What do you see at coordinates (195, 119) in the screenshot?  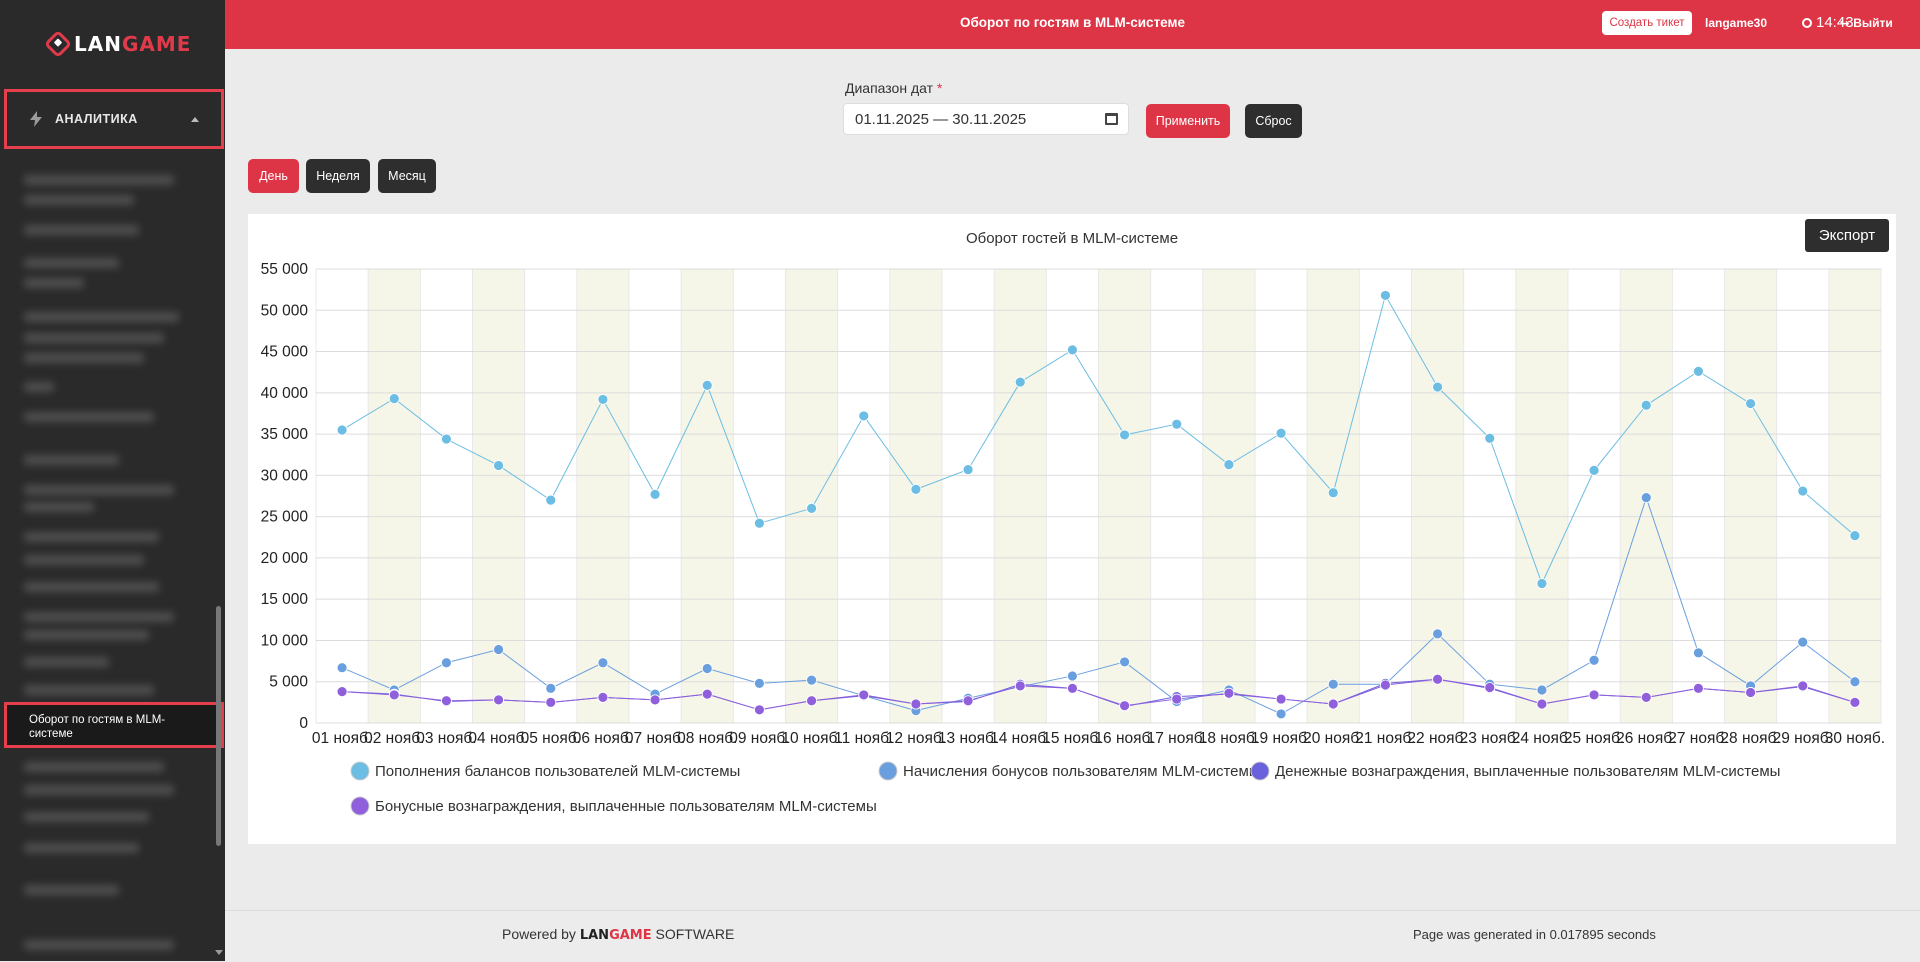 I see `chevron-up-icon` at bounding box center [195, 119].